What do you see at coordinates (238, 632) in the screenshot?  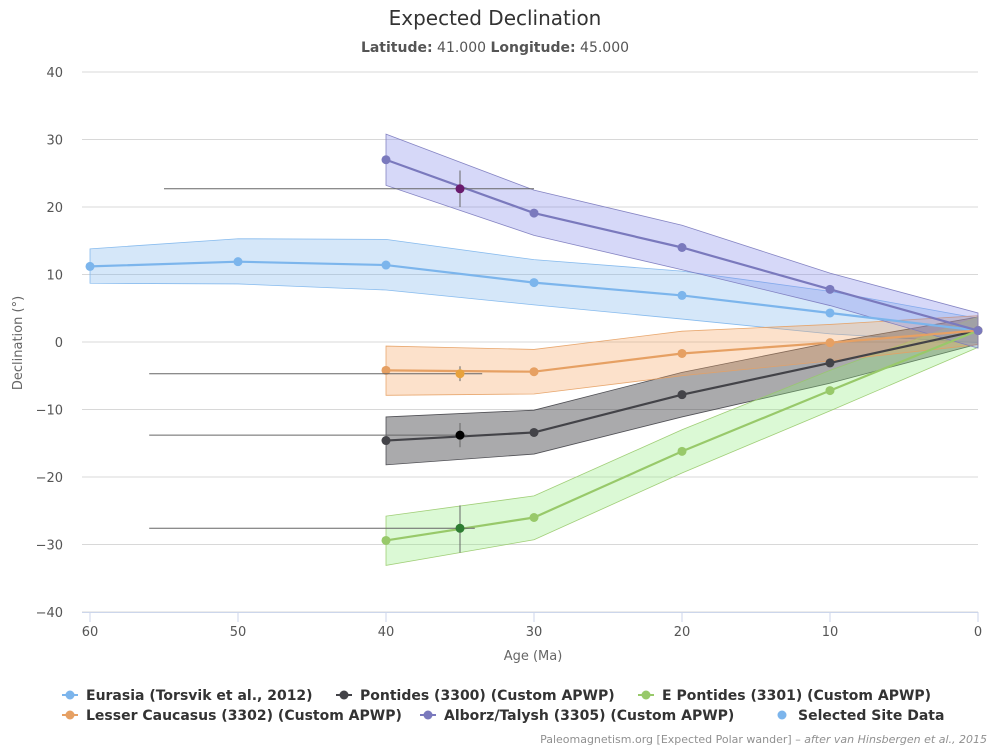 I see `x-tick-label-50: 50` at bounding box center [238, 632].